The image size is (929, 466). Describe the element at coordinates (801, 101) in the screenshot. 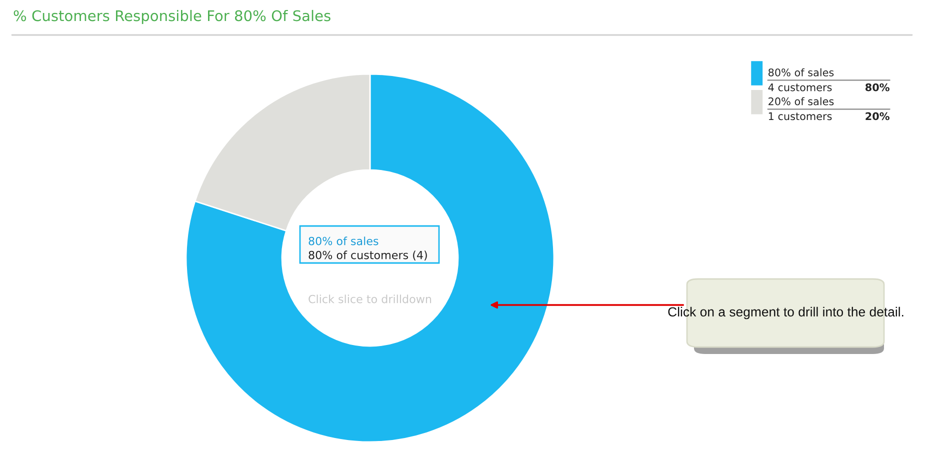

I see `legend-label: 20% of sales` at that location.